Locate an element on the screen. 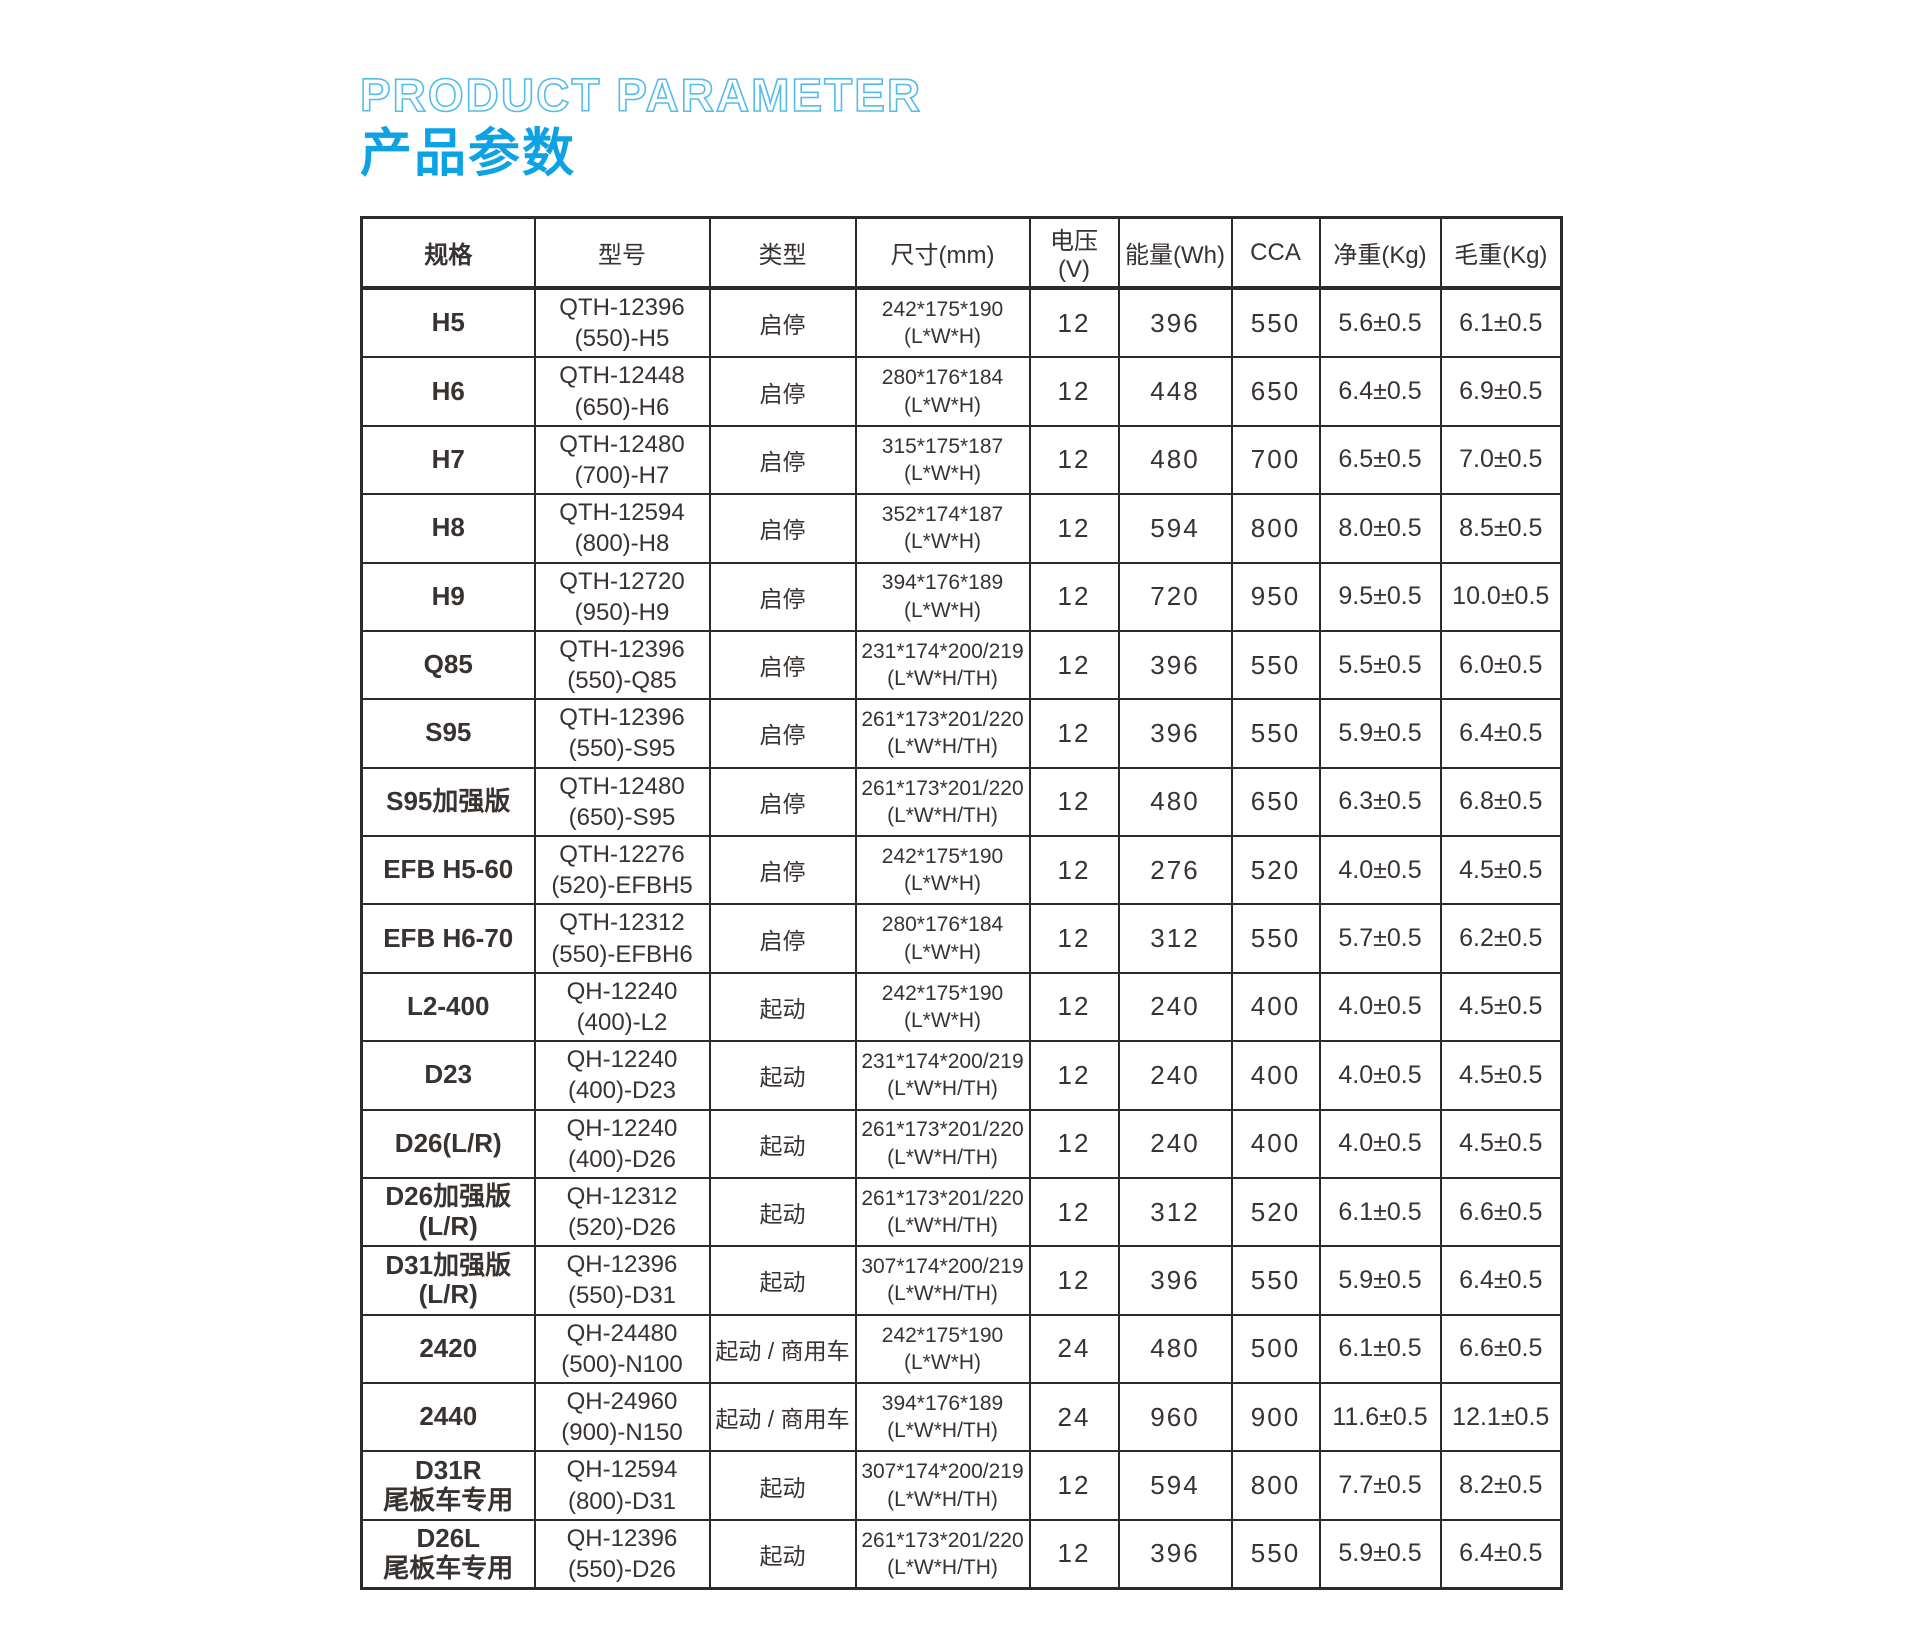 The width and height of the screenshot is (1921, 1627). cell-model: QH-12396 (550)-D26 is located at coordinates (622, 1554).